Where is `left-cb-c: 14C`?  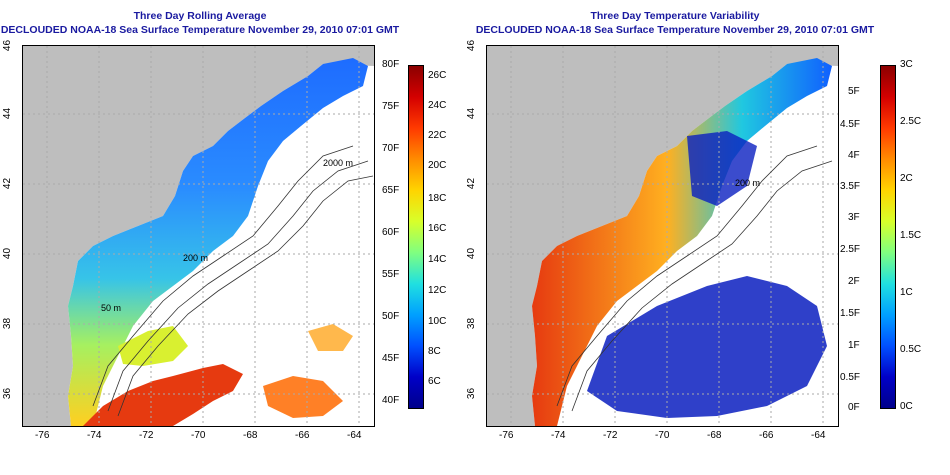
left-cb-c: 14C is located at coordinates (437, 259).